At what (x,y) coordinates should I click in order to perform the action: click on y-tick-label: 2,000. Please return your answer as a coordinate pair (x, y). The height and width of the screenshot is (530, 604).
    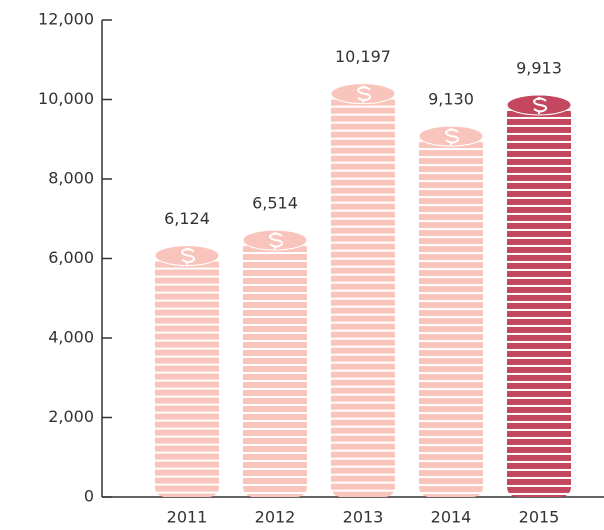
    Looking at the image, I should click on (71, 416).